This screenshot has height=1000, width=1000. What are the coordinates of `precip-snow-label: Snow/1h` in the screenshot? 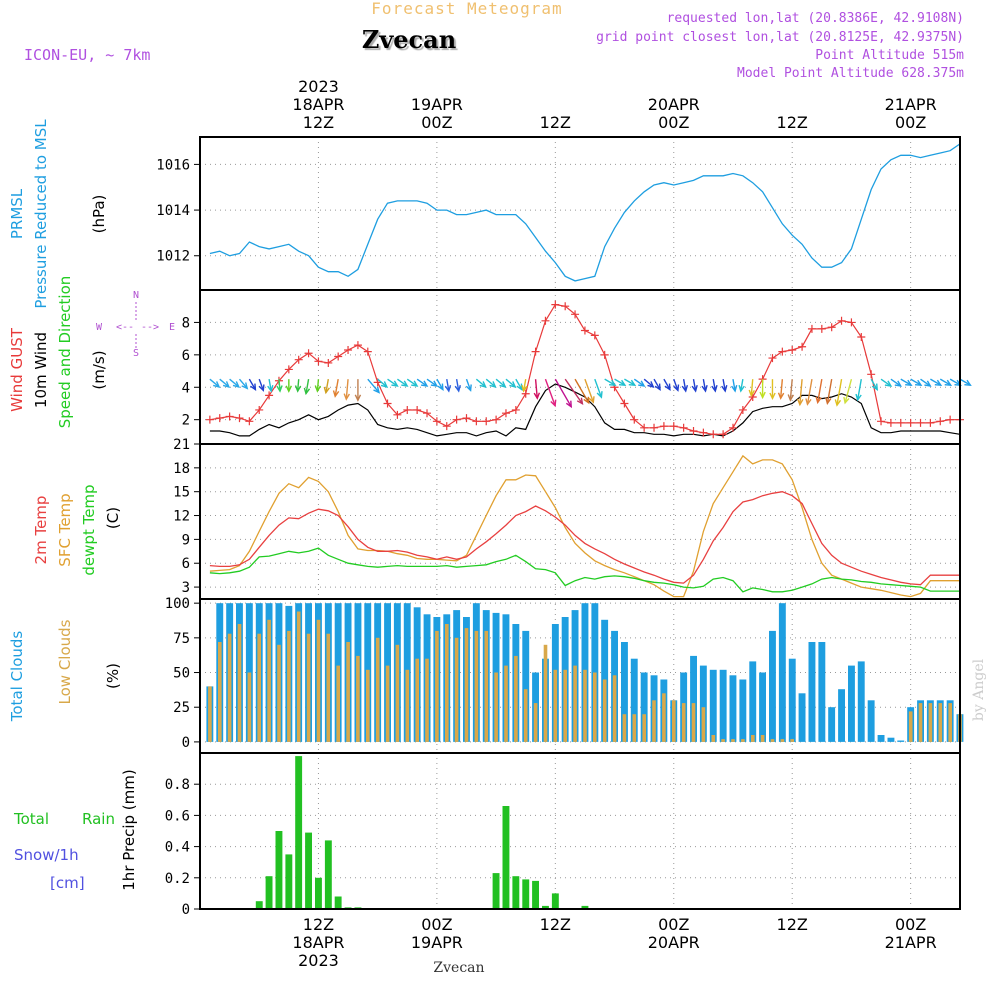 It's located at (46, 855).